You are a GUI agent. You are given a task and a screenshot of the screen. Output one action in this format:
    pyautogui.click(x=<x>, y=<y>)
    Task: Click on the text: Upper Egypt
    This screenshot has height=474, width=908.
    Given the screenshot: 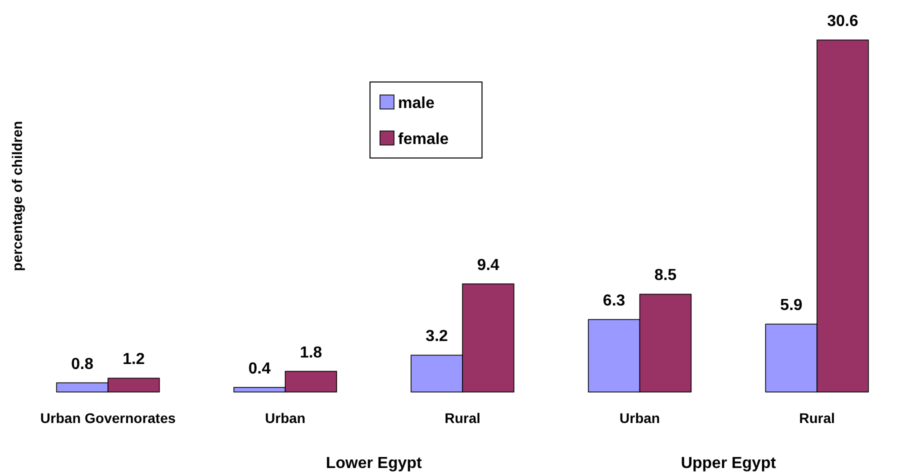 What is the action you would take?
    pyautogui.click(x=728, y=463)
    